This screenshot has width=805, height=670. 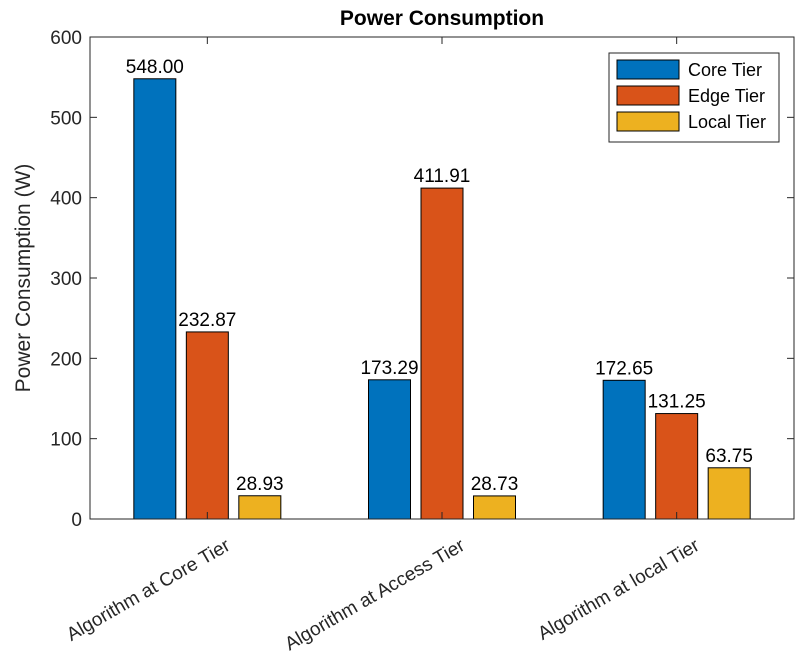 I want to click on y-tick-label: 500, so click(x=66, y=118).